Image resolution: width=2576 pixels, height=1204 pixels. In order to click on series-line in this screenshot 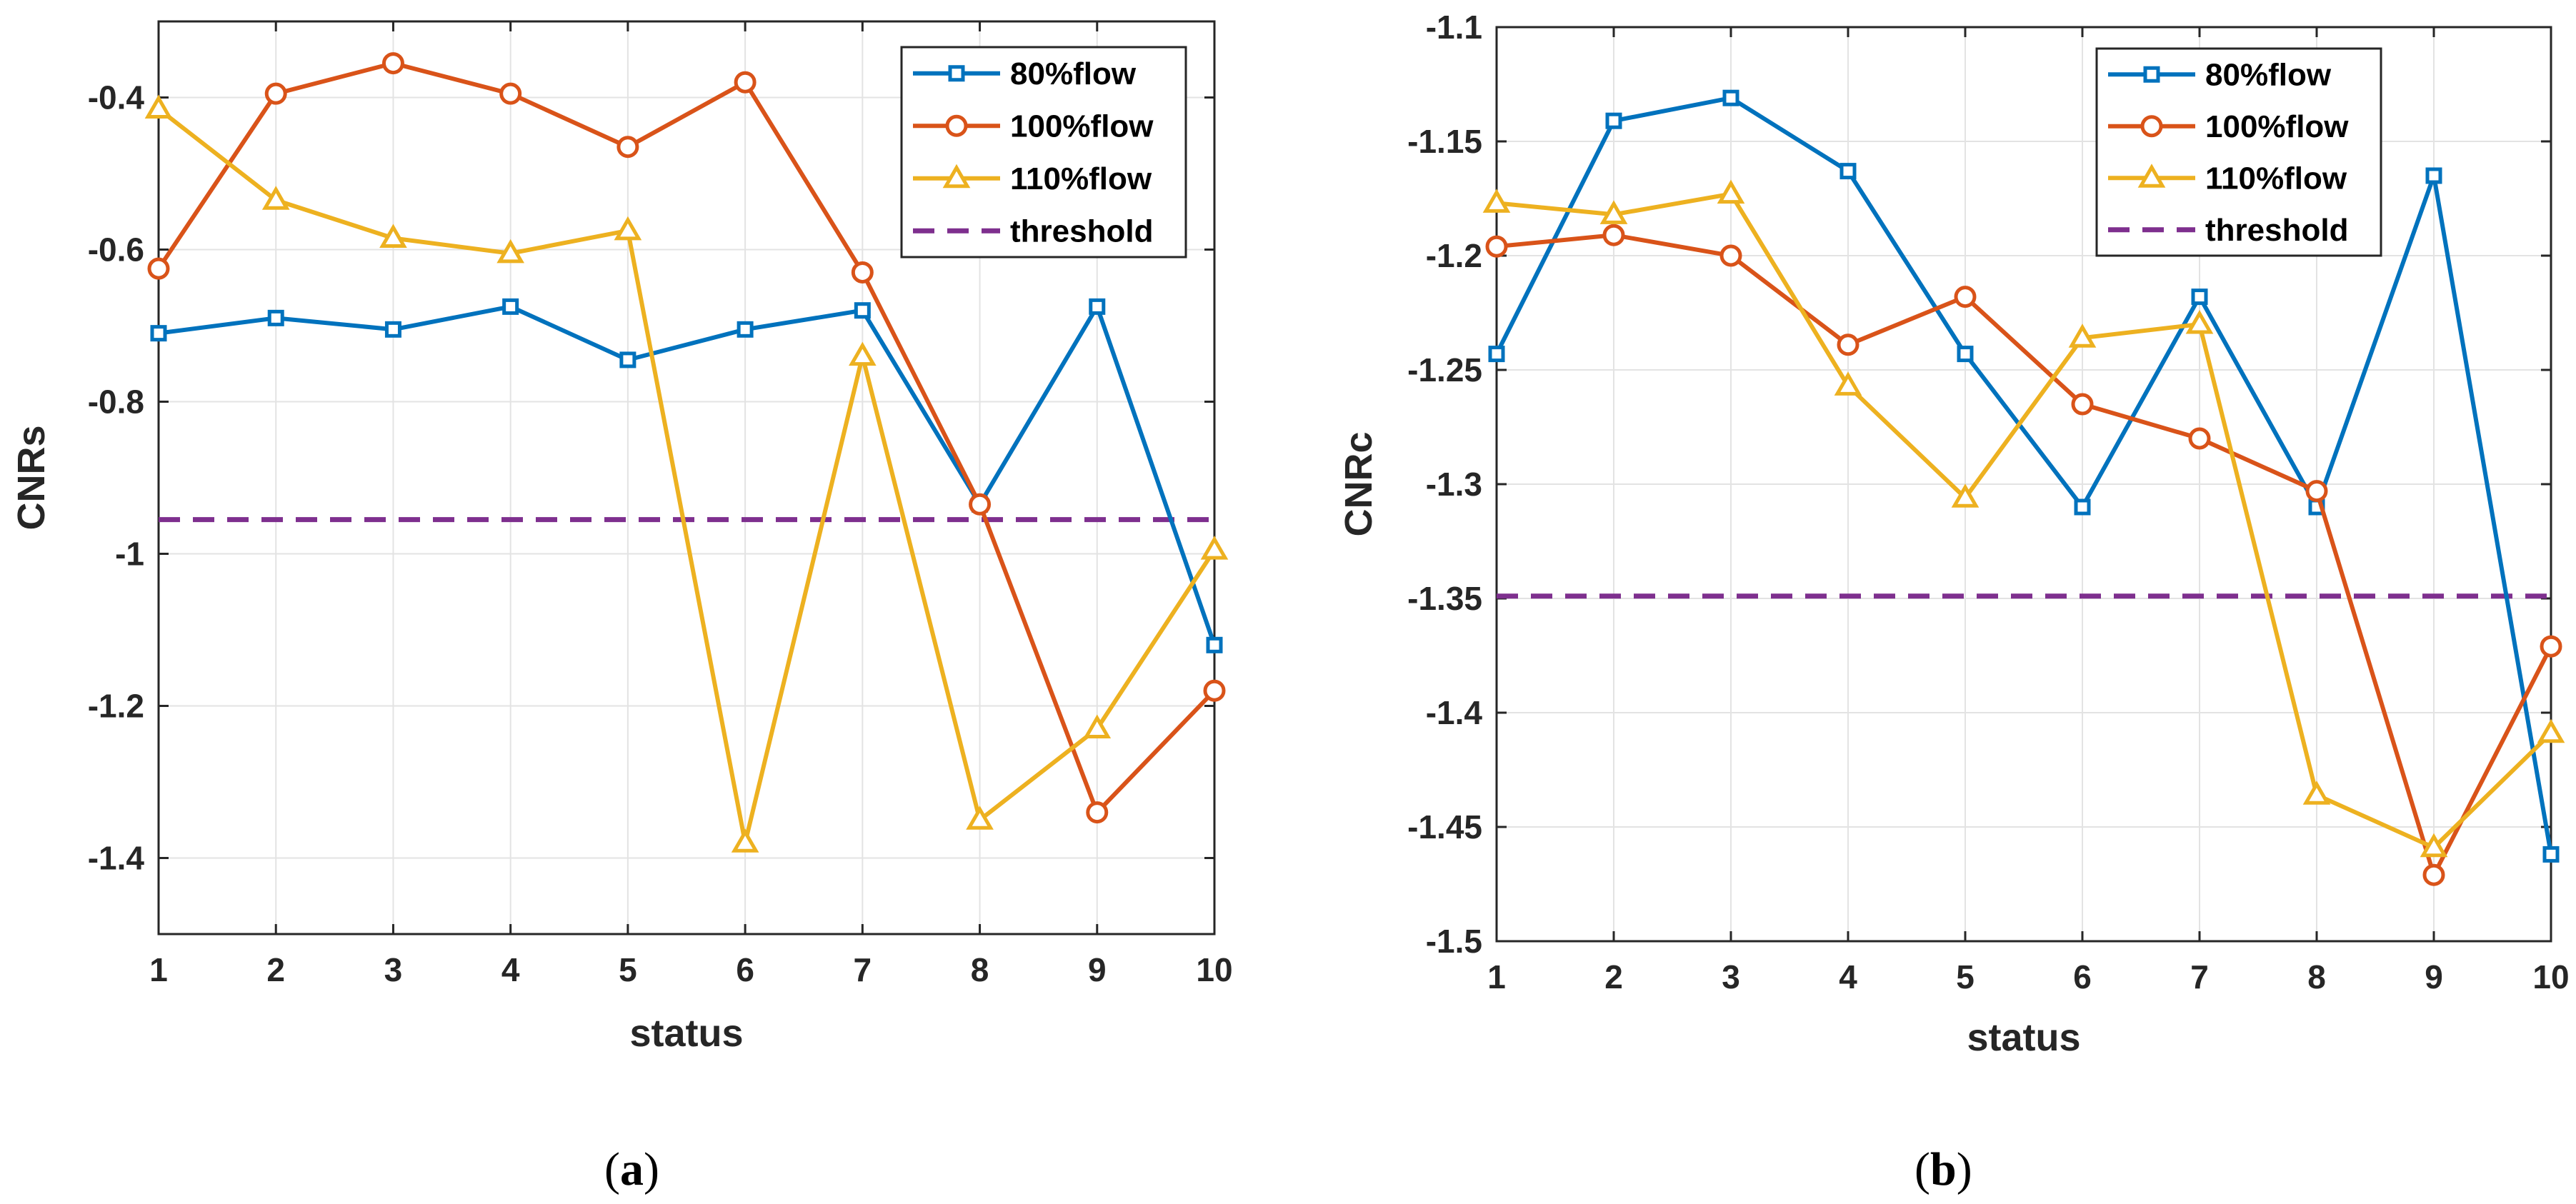, I will do `click(687, 474)`.